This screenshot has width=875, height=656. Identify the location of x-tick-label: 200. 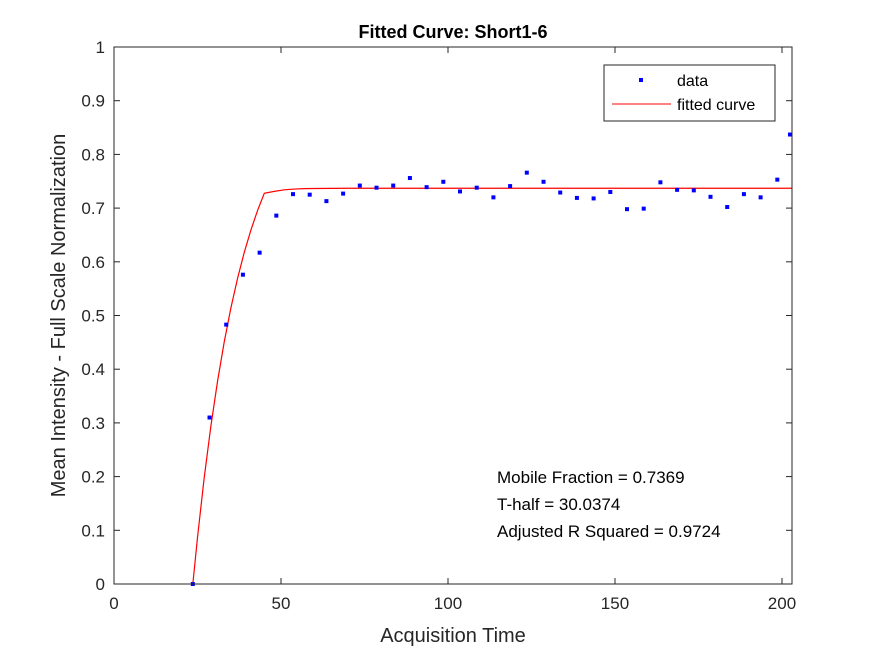
(782, 603).